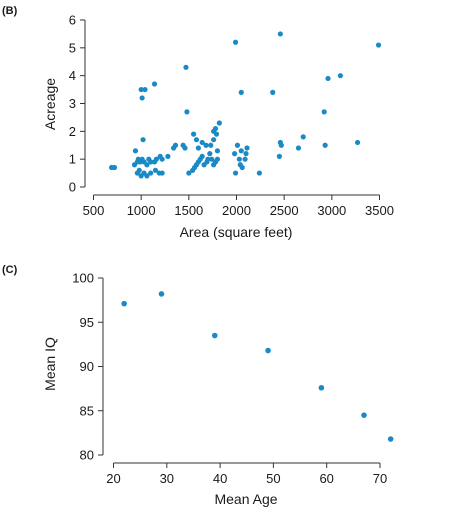 This screenshot has width=450, height=511. What do you see at coordinates (50, 104) in the screenshot?
I see `y-axis-title-b: Acreage` at bounding box center [50, 104].